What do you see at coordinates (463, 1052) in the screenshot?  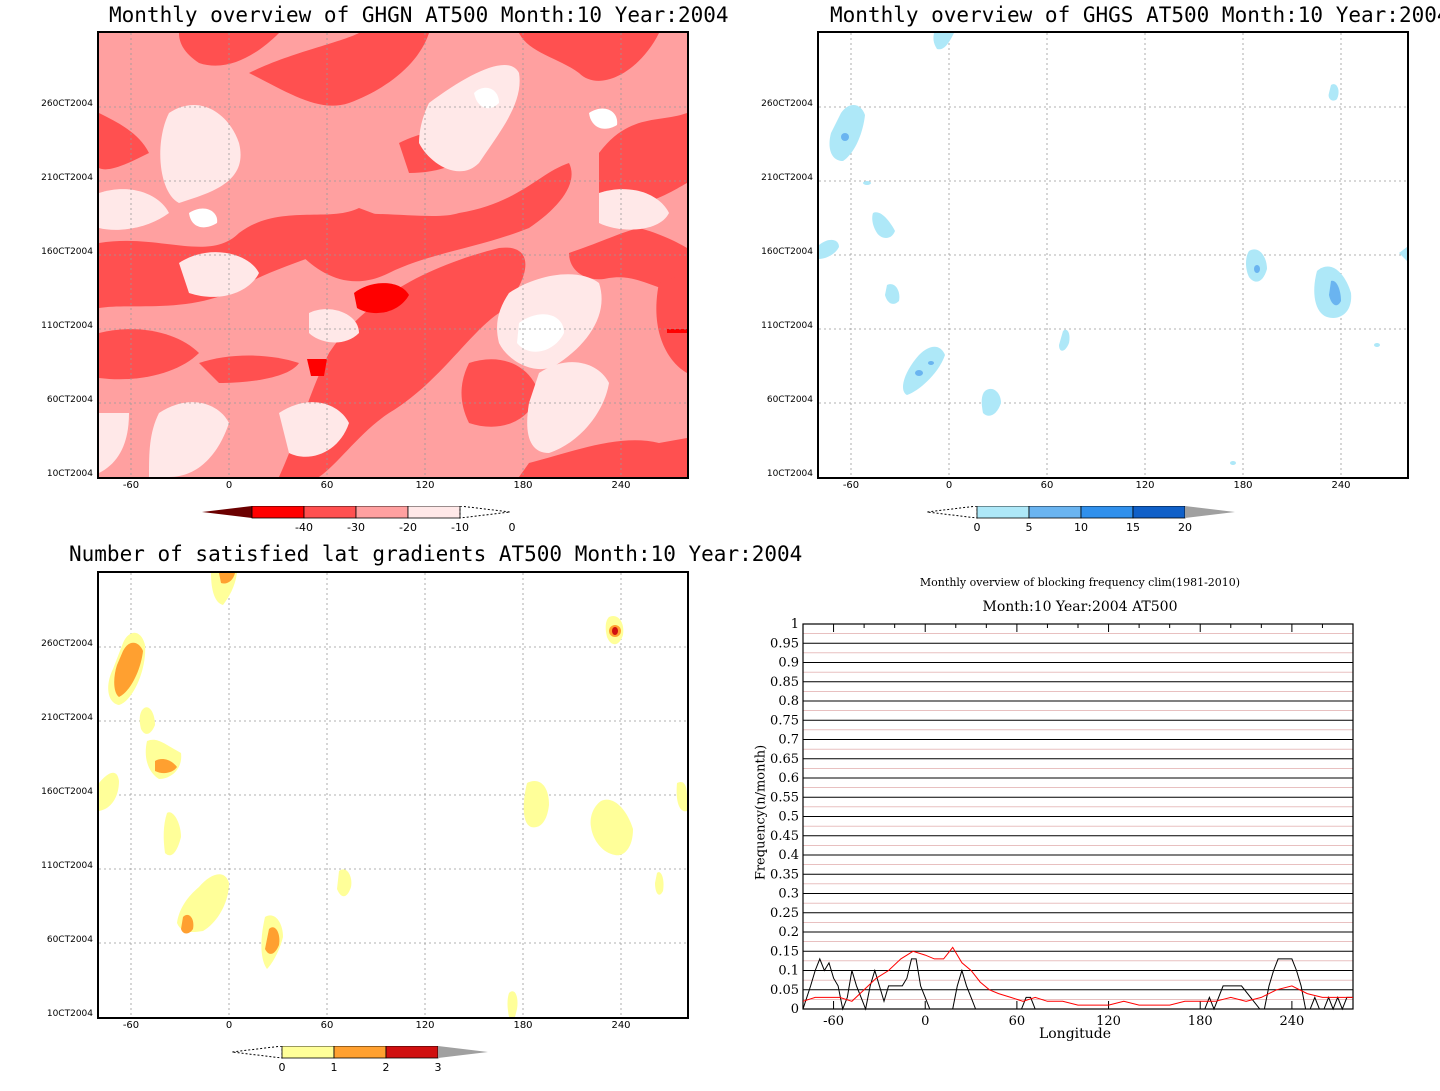 I see `latgrad-colorbar-right-arrow` at bounding box center [463, 1052].